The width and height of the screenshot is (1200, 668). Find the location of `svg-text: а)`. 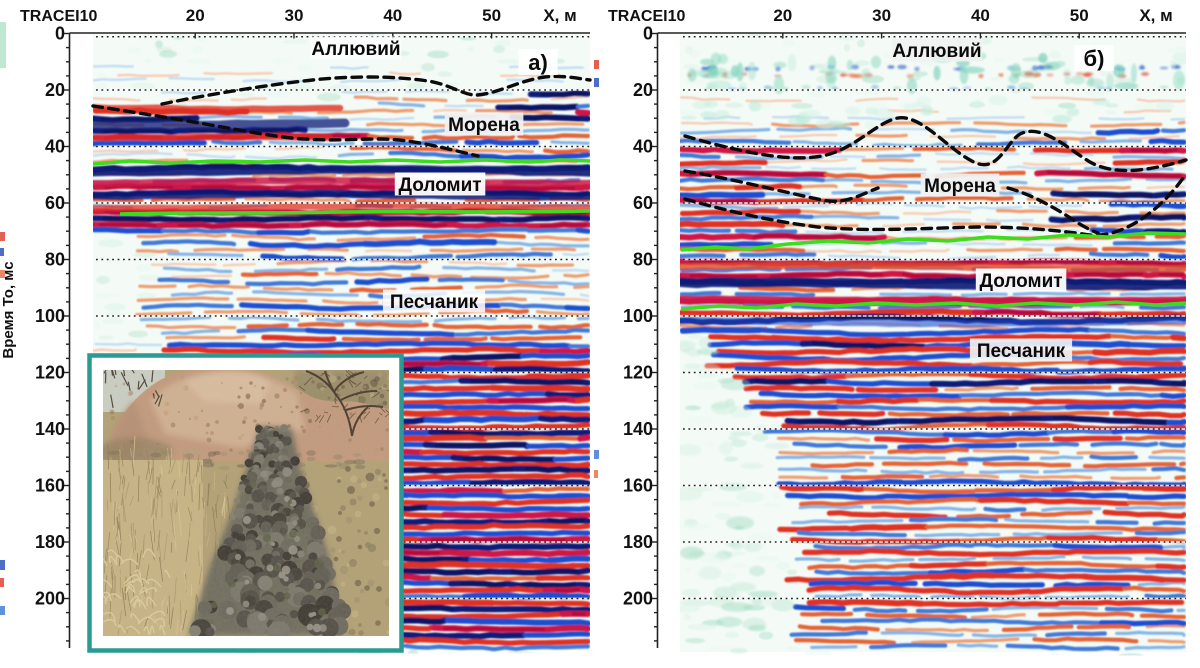

svg-text: а) is located at coordinates (538, 62).